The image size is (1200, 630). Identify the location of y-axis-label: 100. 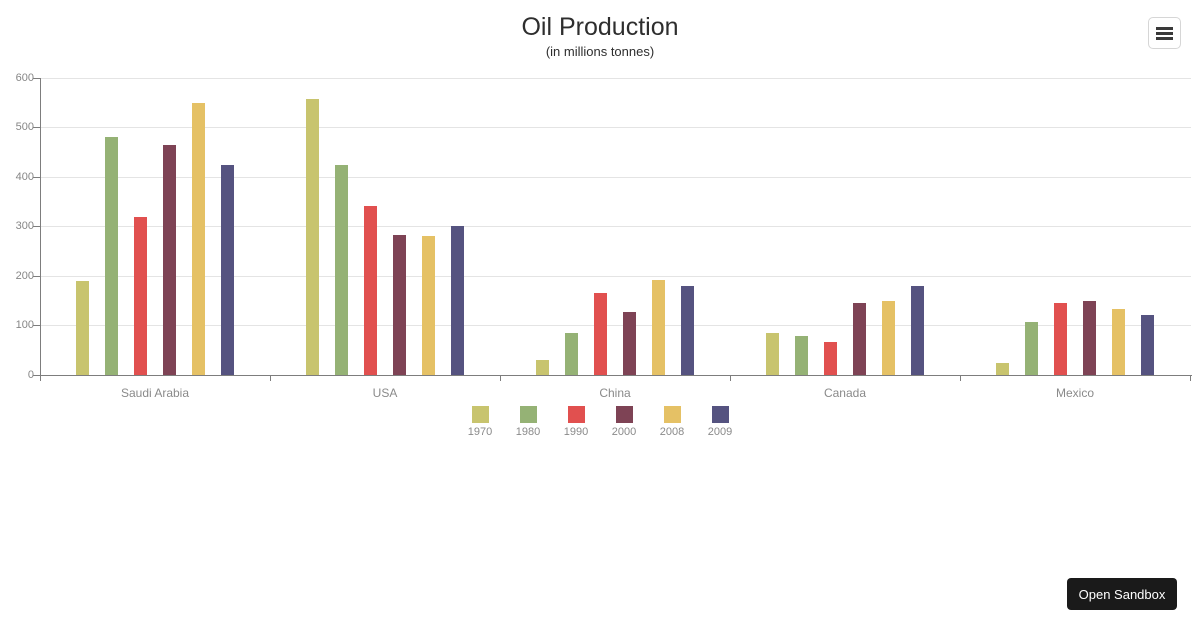
(24, 325).